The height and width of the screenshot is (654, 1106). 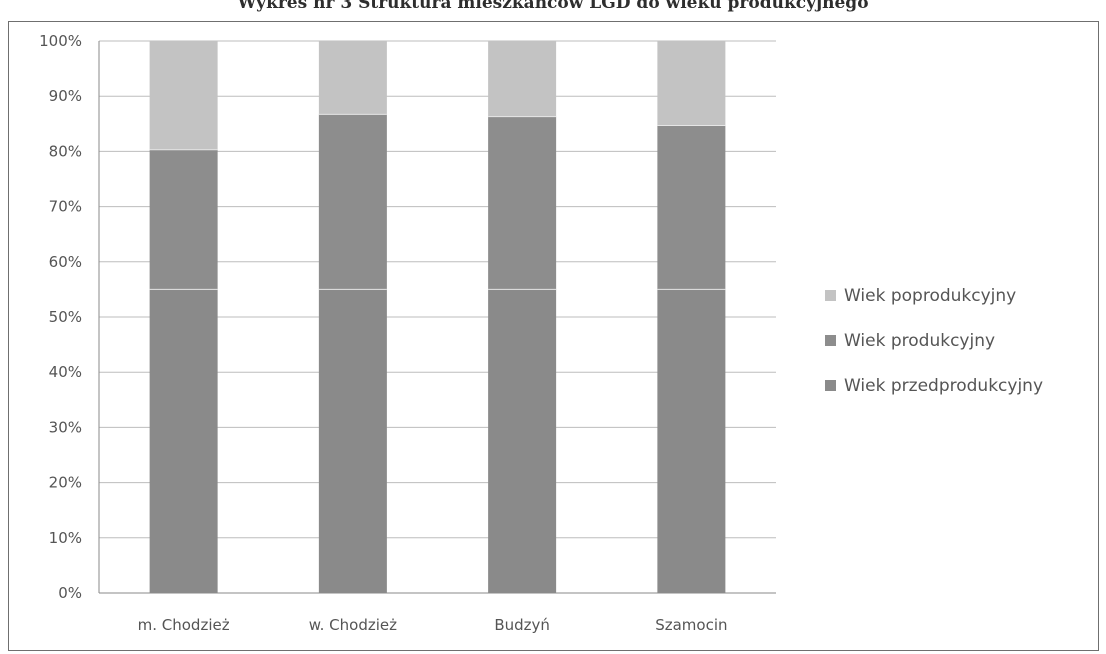 I want to click on x-tick-label: m. Chodzież, so click(x=184, y=625).